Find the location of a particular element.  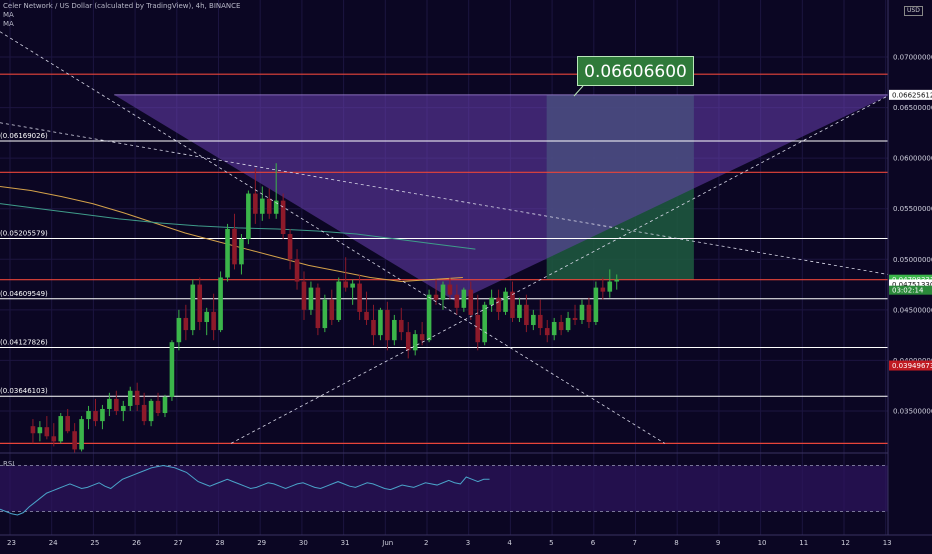

time-tick-label: 29 is located at coordinates (261, 543).